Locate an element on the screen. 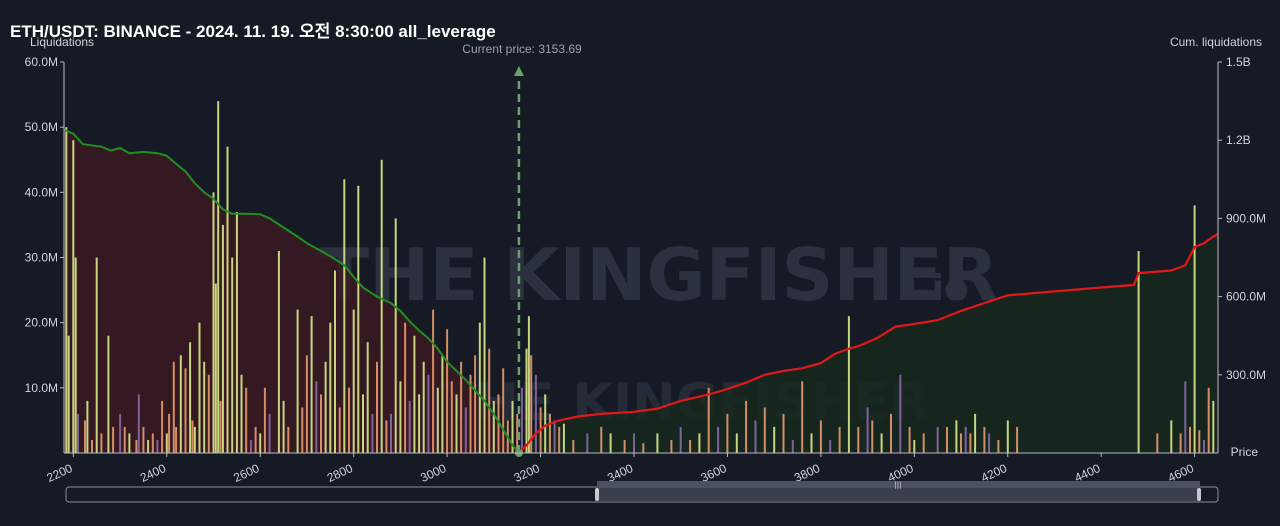  x-tick-label: 3200 is located at coordinates (527, 473).